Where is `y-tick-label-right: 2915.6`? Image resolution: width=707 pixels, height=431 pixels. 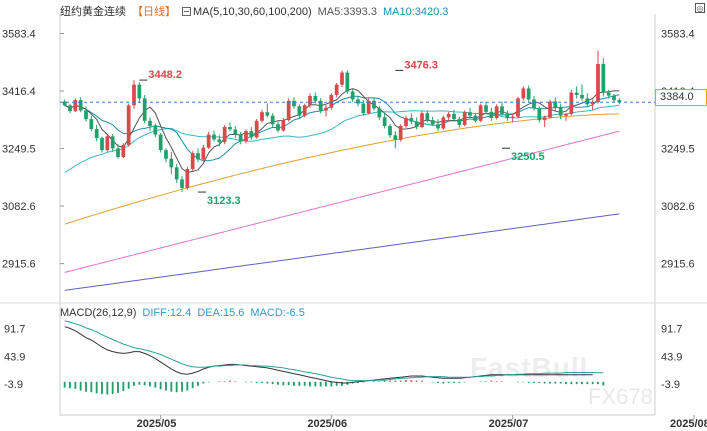
y-tick-label-right: 2915.6 is located at coordinates (678, 265).